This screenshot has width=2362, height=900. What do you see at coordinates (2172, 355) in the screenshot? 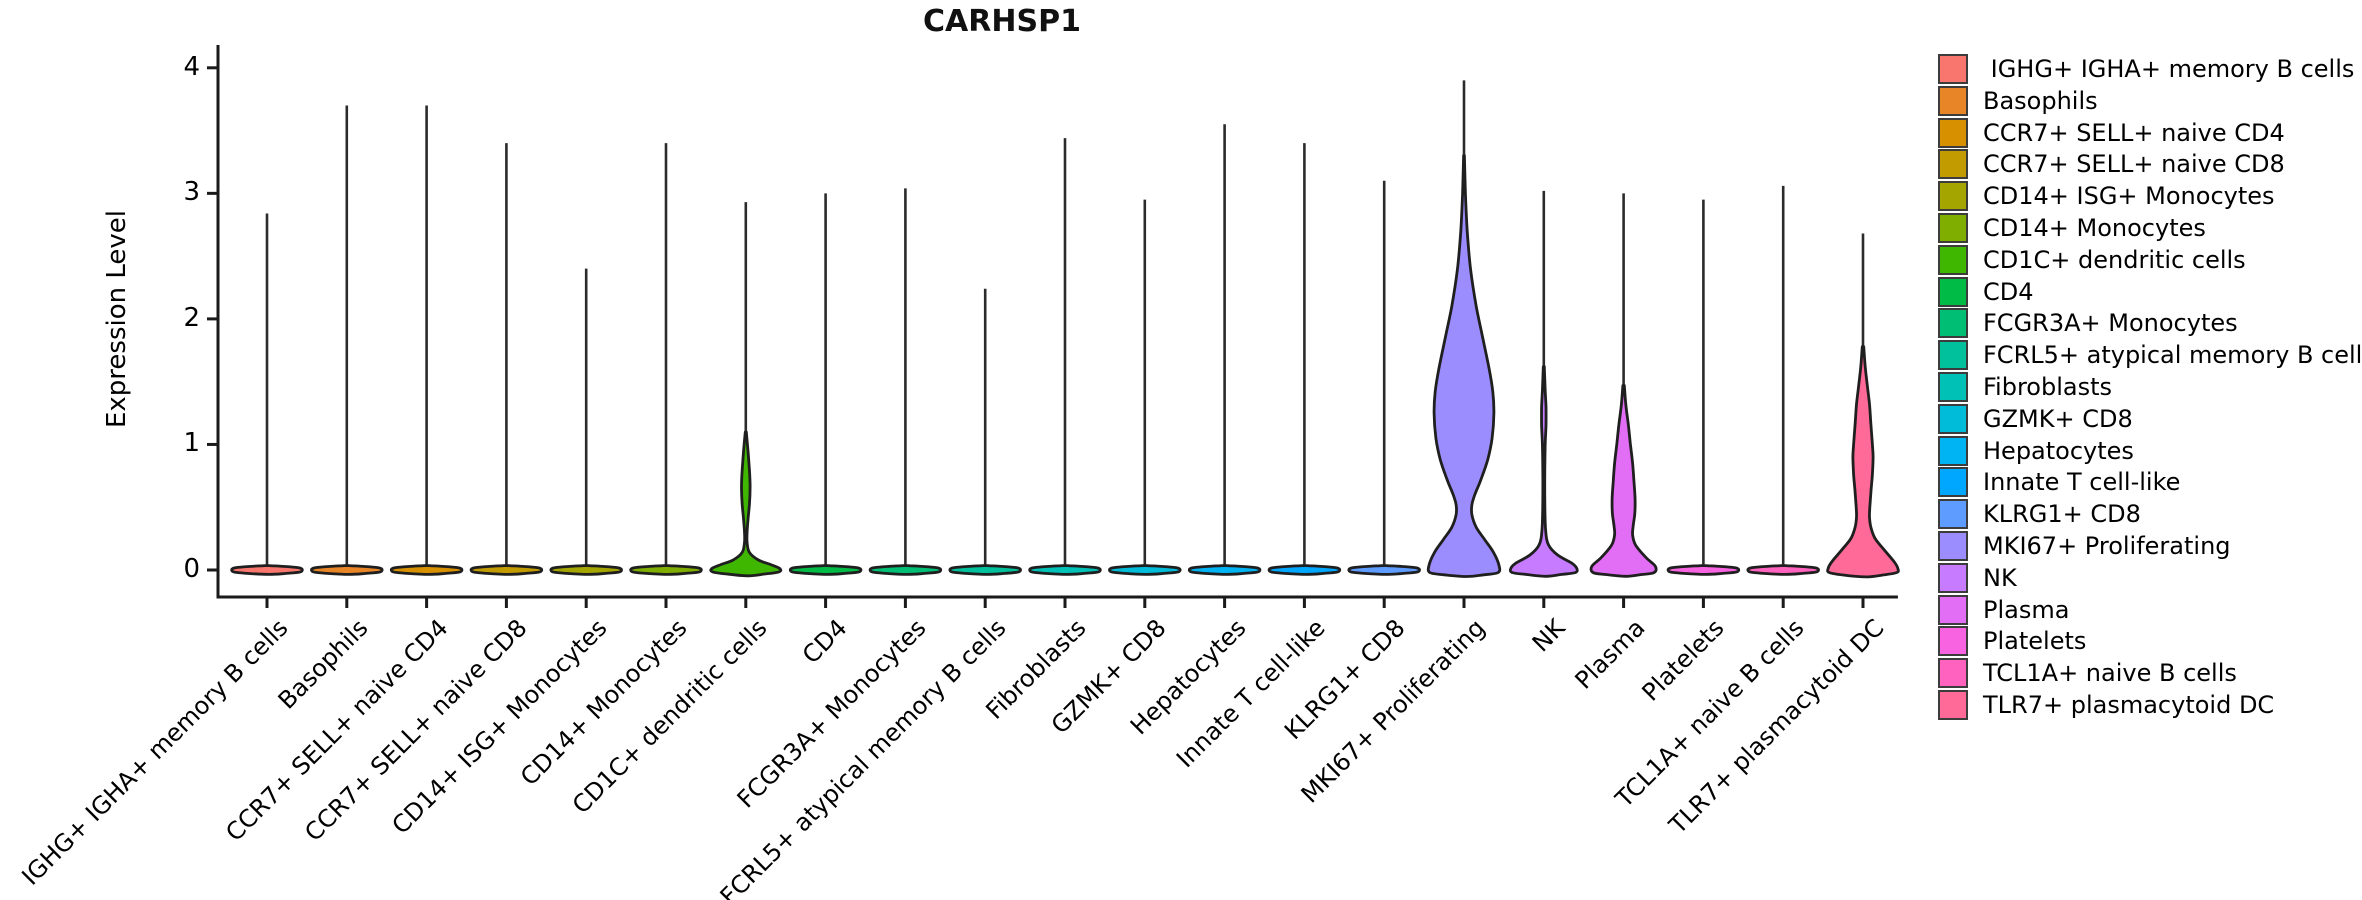
I see `legend-label: FCRL5+ atypical memory B cells` at bounding box center [2172, 355].